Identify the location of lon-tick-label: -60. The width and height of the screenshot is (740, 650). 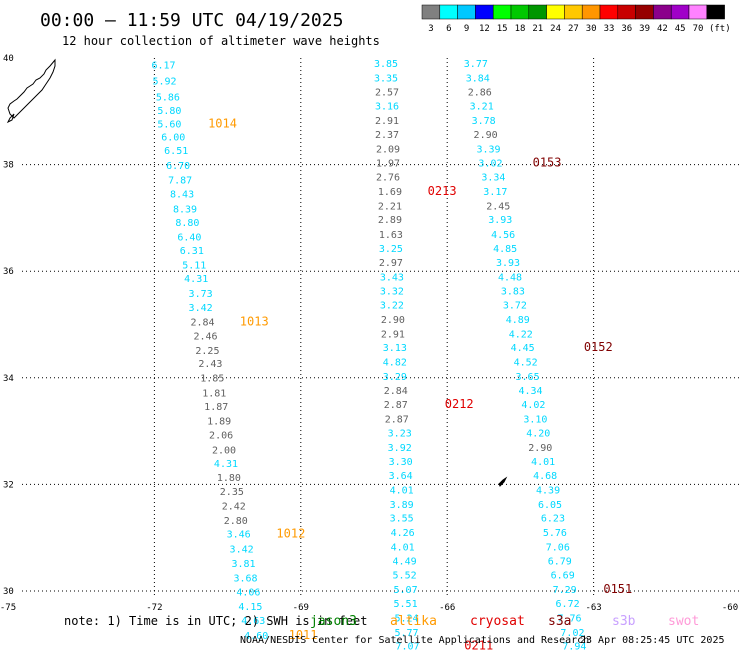
(730, 608).